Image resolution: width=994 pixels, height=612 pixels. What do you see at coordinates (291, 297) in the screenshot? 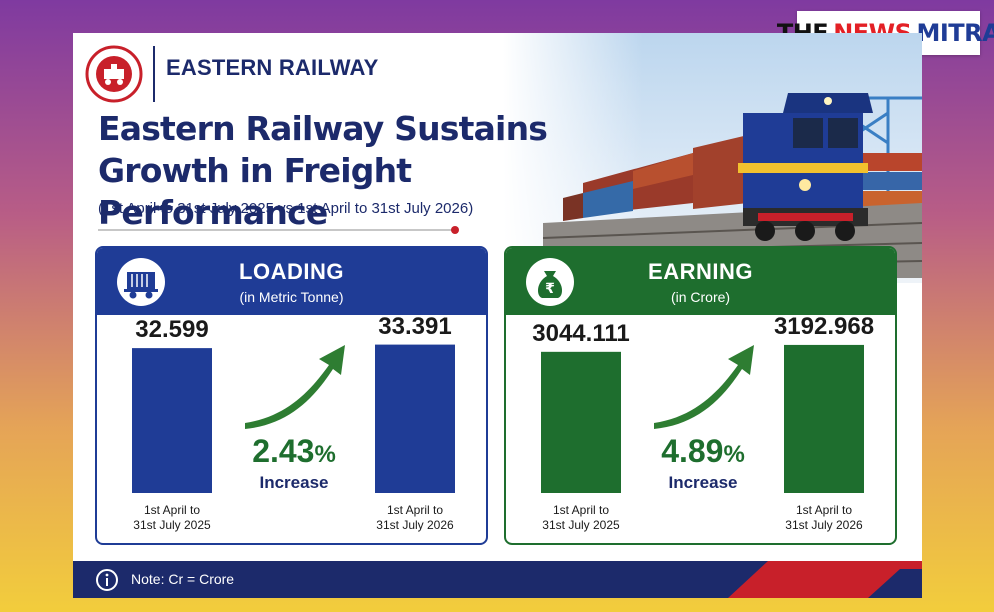
I see `loading-unit: (in Metric Tonne)` at bounding box center [291, 297].